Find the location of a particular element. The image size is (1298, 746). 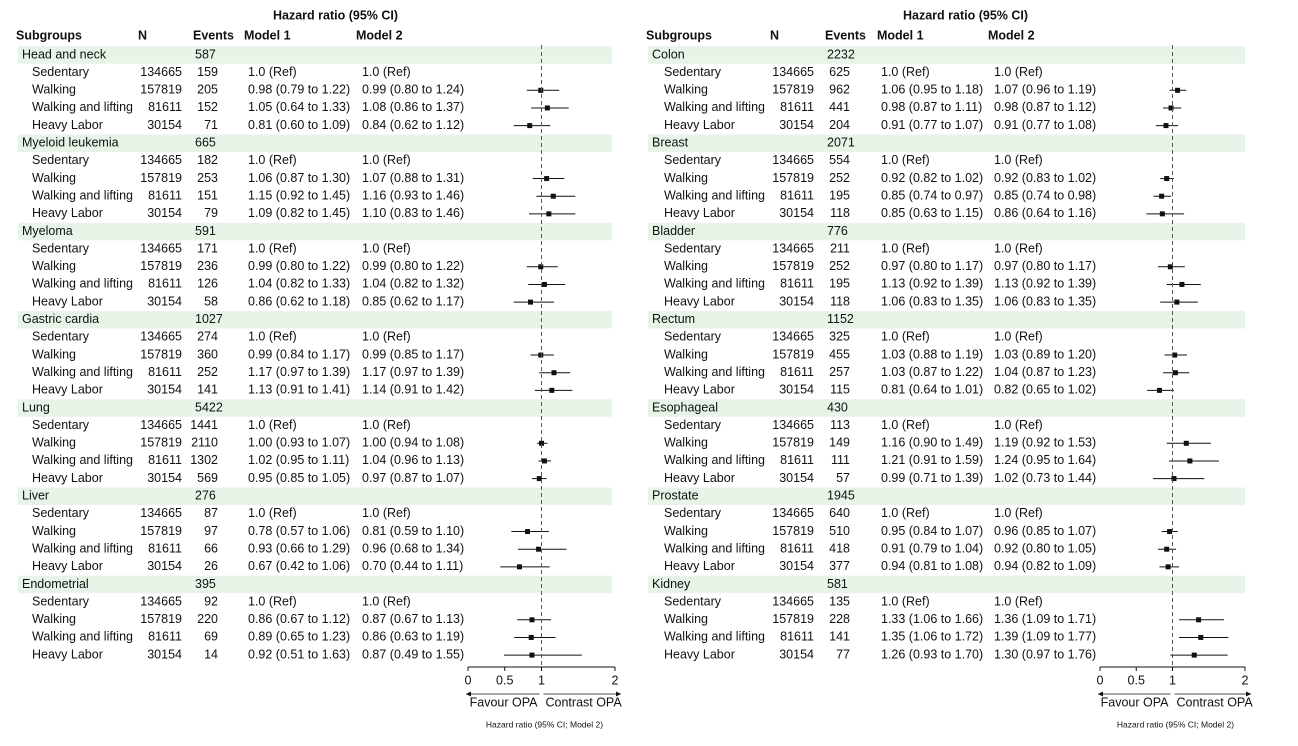

group-events: 1945 is located at coordinates (841, 496).